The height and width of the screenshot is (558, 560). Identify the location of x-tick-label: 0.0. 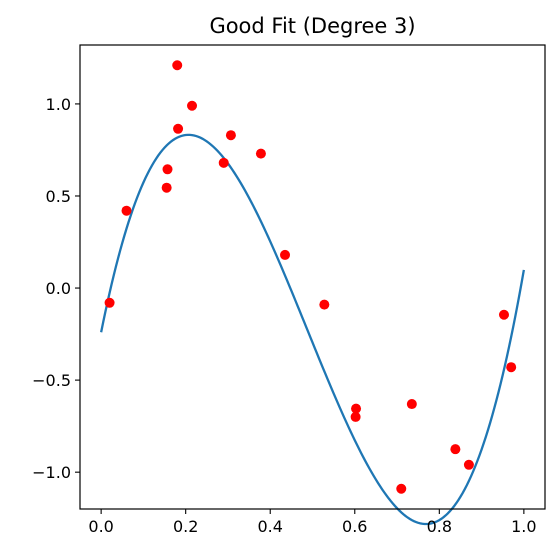
(100, 526).